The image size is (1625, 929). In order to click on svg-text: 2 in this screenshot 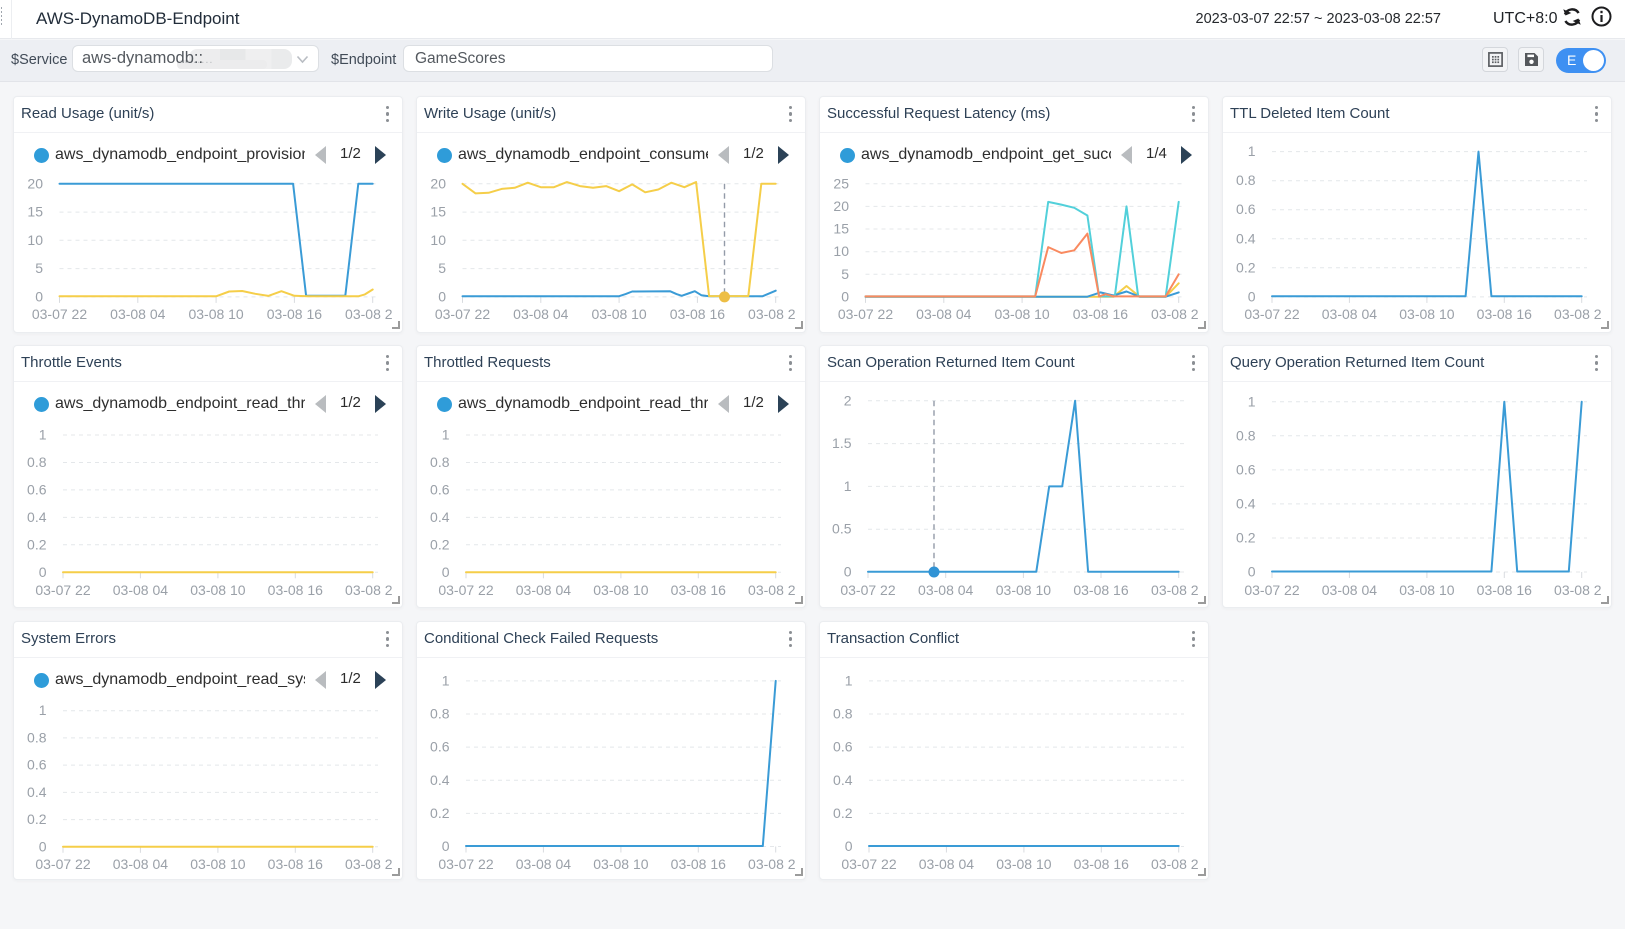, I will do `click(848, 400)`.